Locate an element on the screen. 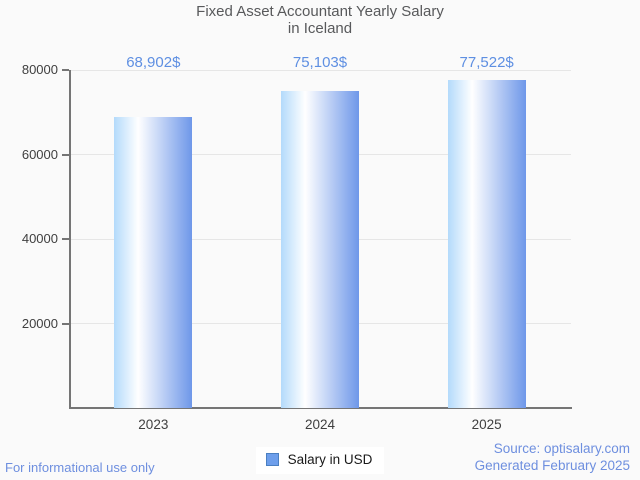  generated-line: Generated February 2025 is located at coordinates (552, 465).